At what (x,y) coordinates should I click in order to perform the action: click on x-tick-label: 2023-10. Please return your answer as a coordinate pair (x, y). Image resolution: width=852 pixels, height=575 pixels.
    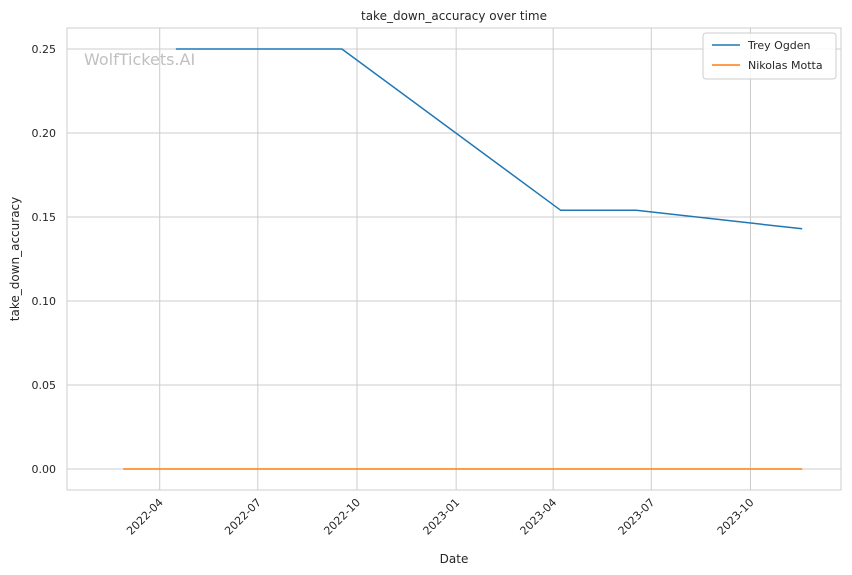
    Looking at the image, I should click on (736, 517).